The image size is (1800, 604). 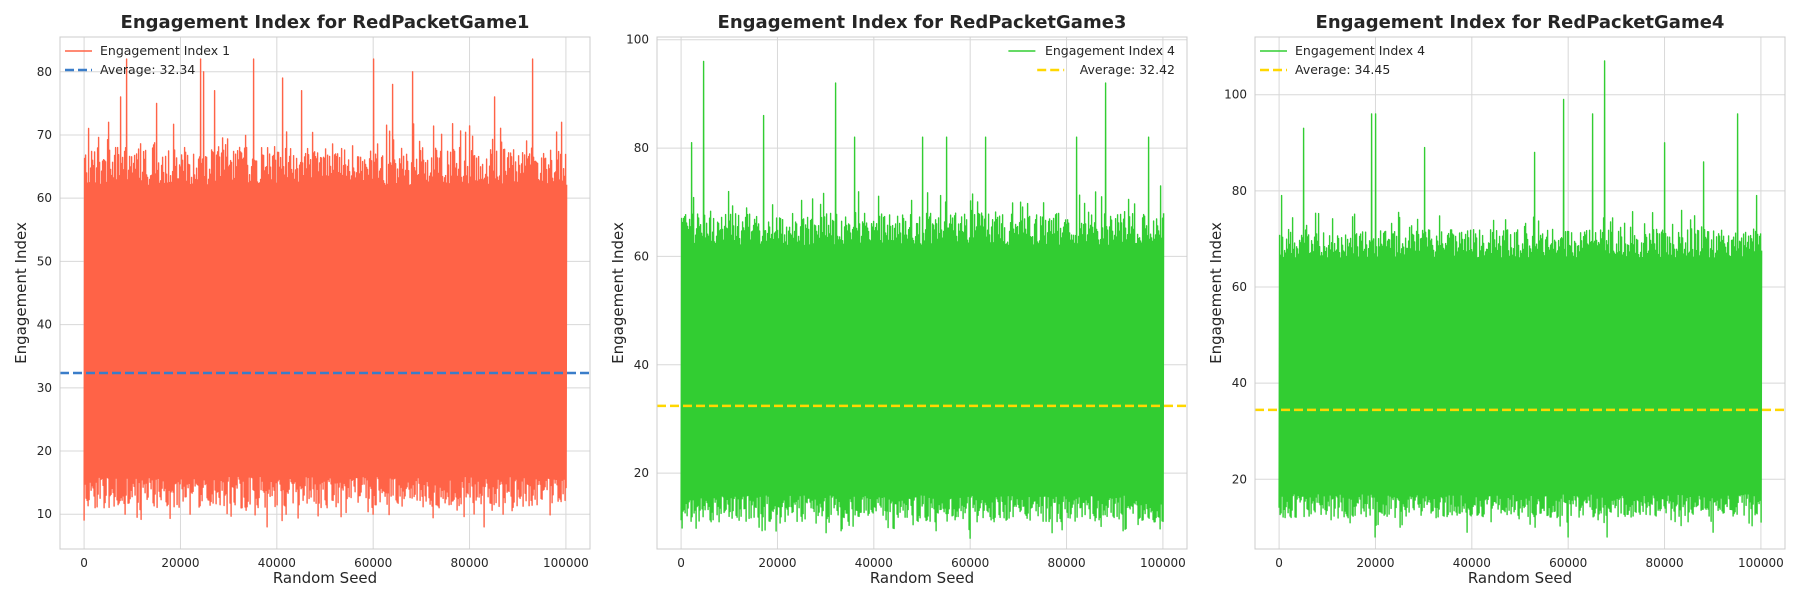 What do you see at coordinates (1342, 69) in the screenshot?
I see `legend-label: Average: 34.45` at bounding box center [1342, 69].